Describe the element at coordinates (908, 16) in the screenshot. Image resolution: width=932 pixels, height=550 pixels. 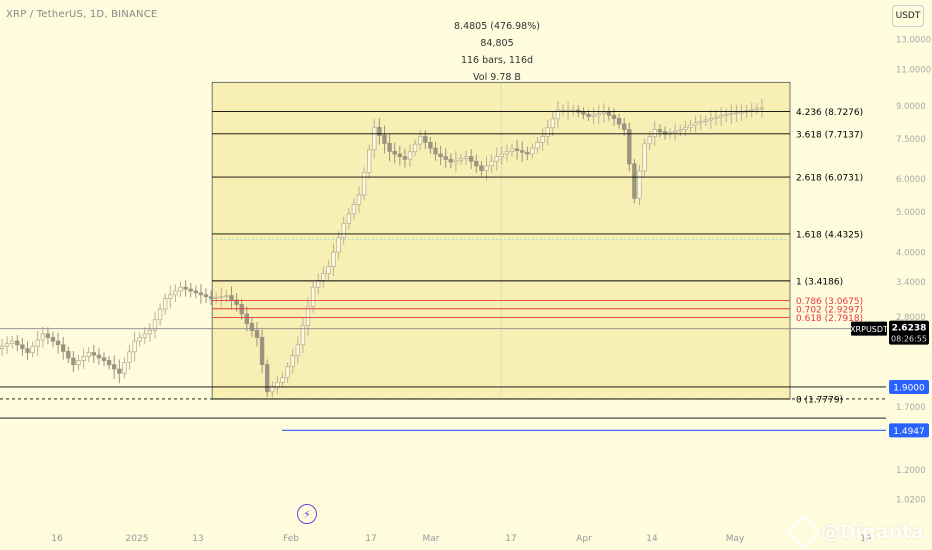
I see `currency-button: USDT` at that location.